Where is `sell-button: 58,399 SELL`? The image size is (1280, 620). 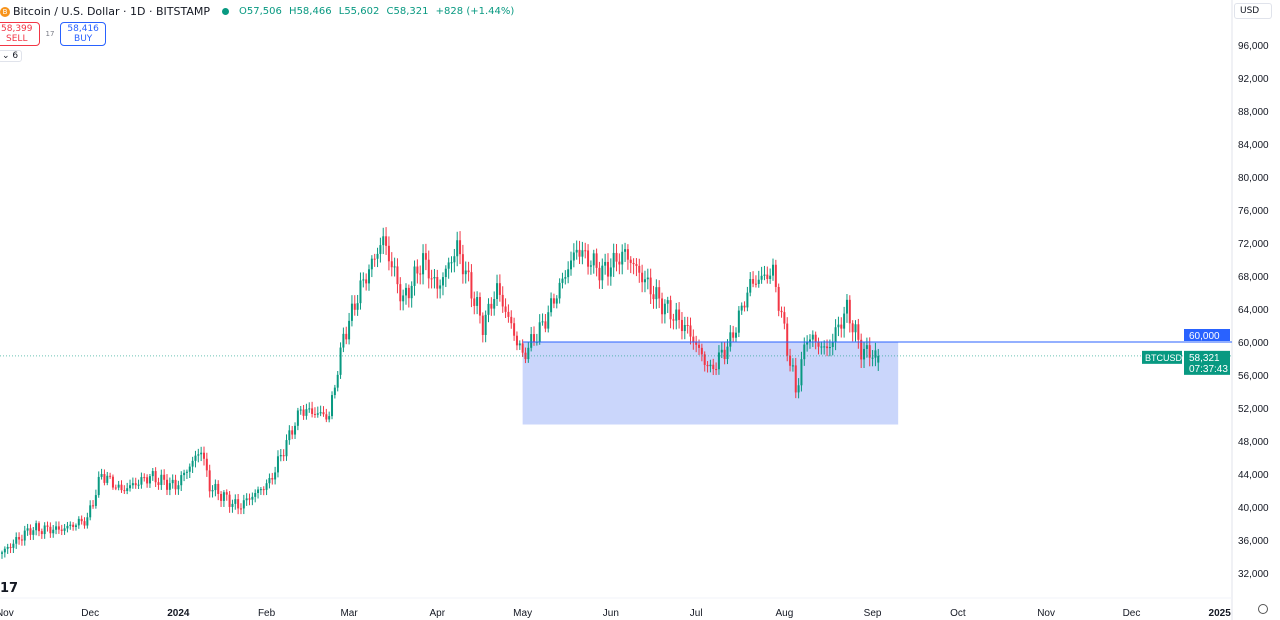
sell-button: 58,399 SELL is located at coordinates (20, 34).